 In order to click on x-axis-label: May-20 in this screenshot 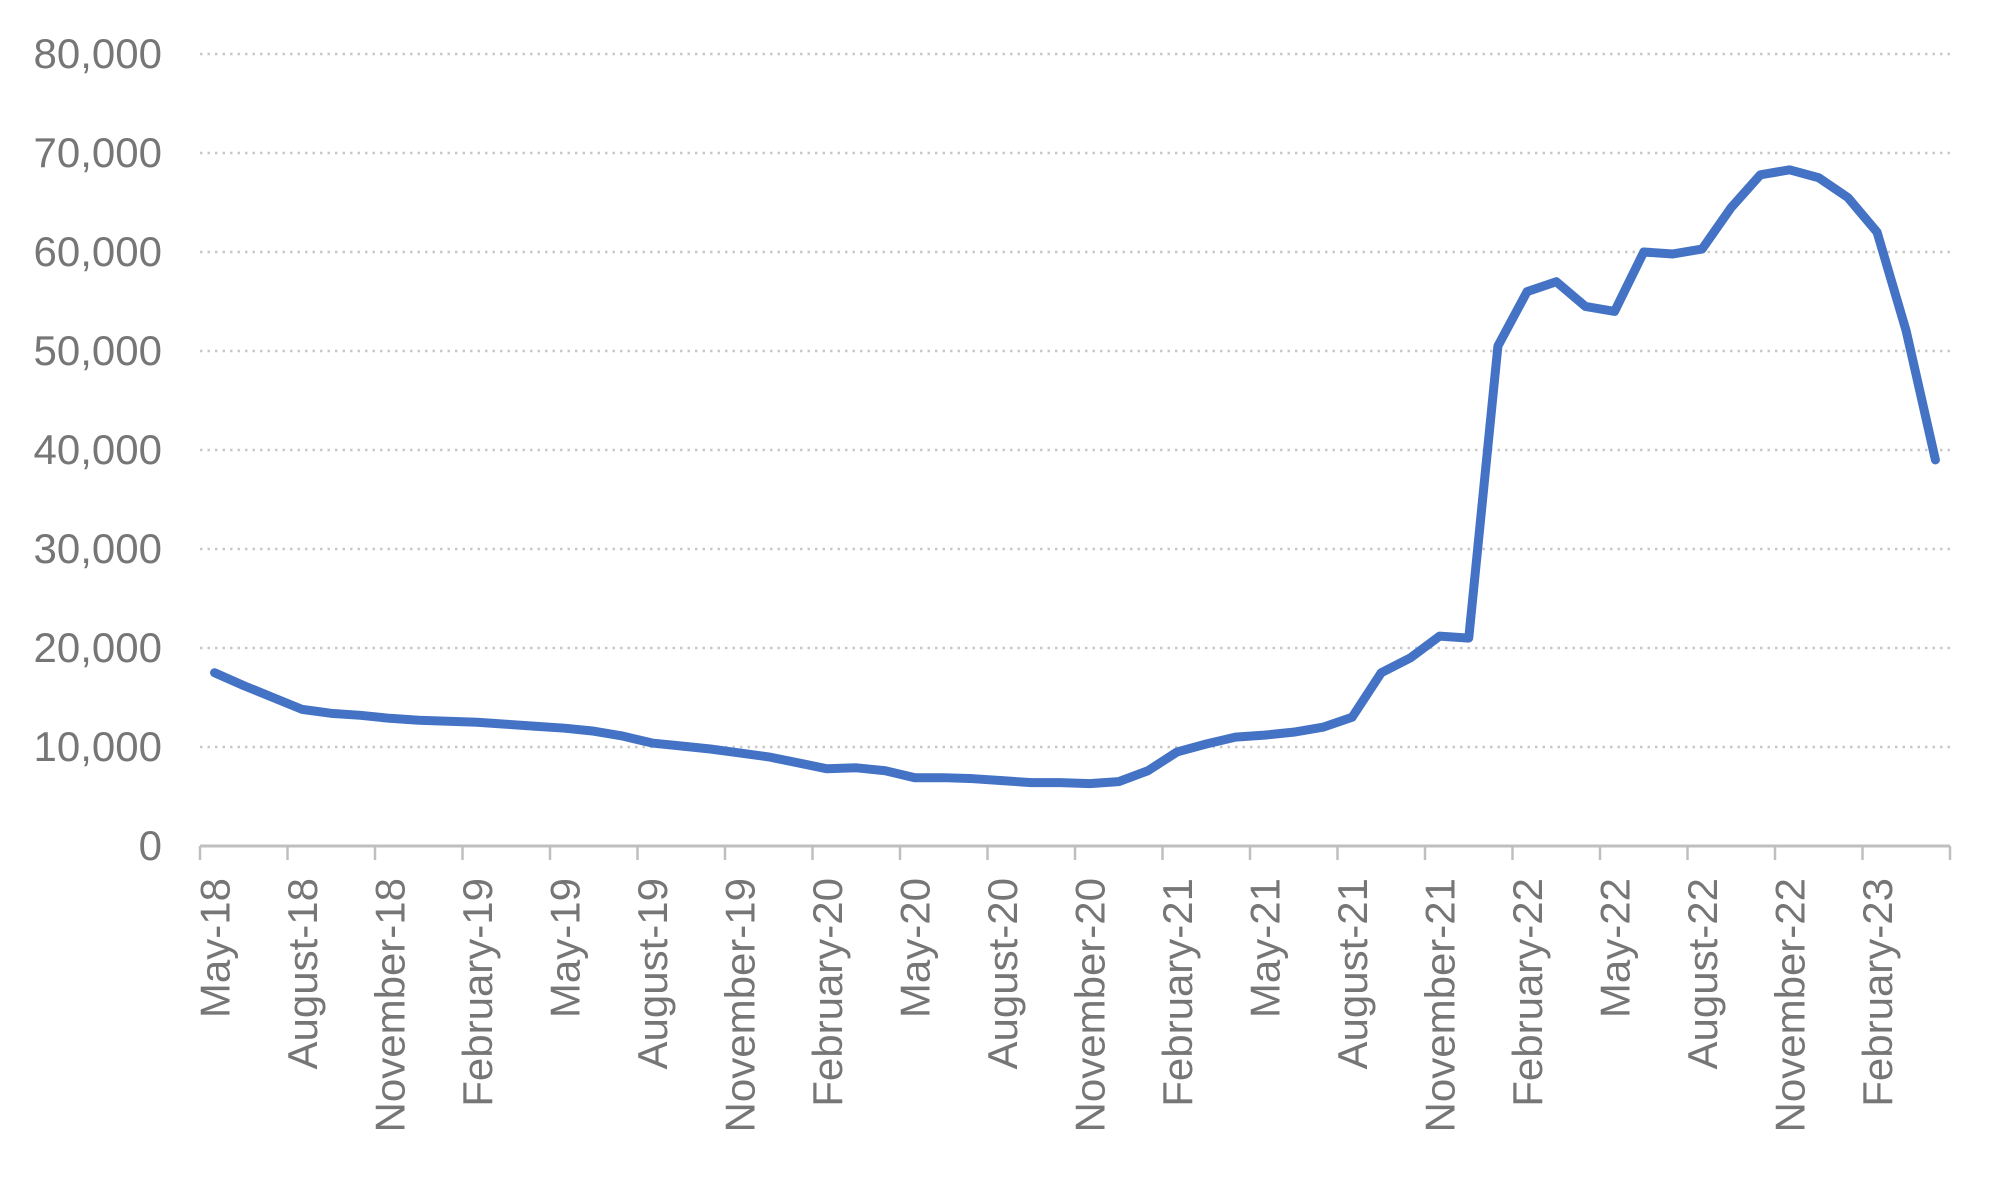, I will do `click(915, 948)`.